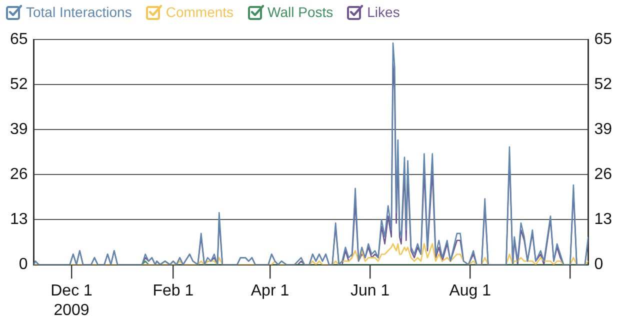 The height and width of the screenshot is (323, 624). What do you see at coordinates (200, 12) in the screenshot?
I see `legend-label: Comments` at bounding box center [200, 12].